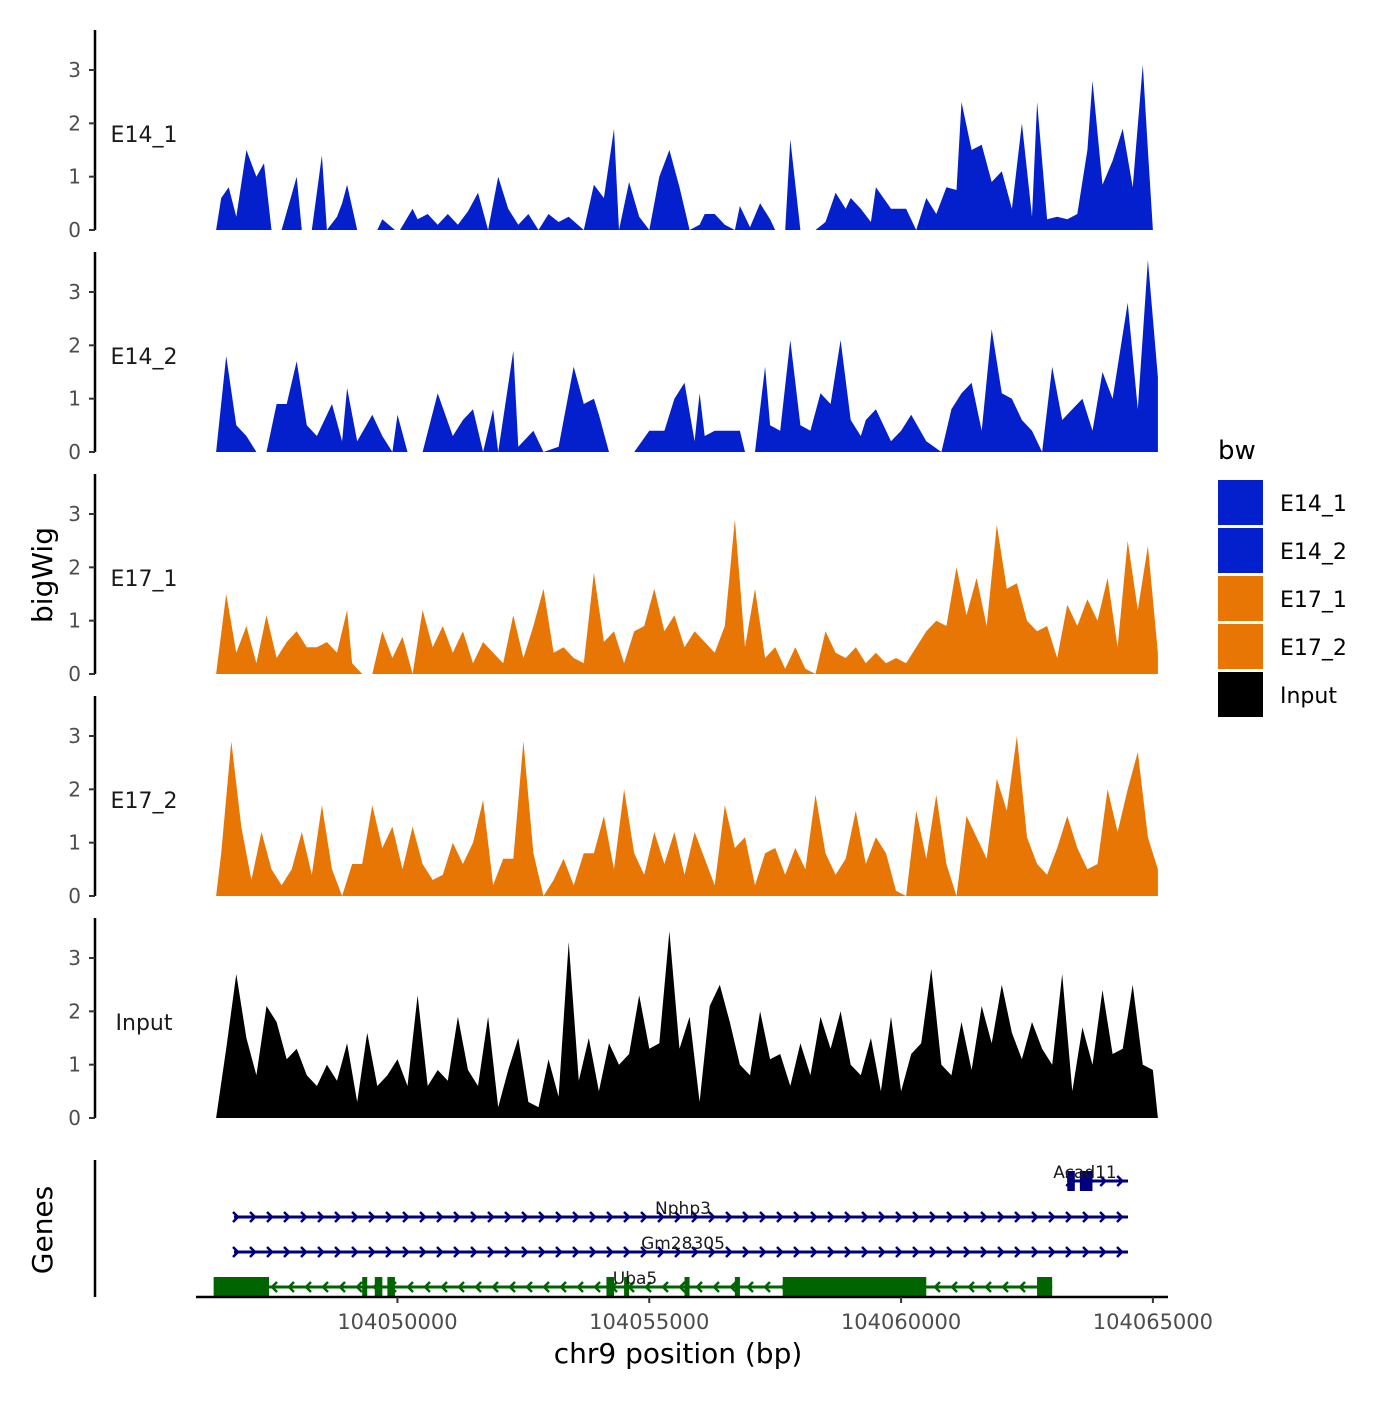 This screenshot has height=1404, width=1400. Describe the element at coordinates (144, 135) in the screenshot. I see `track-label-E14_1: E14_1` at that location.